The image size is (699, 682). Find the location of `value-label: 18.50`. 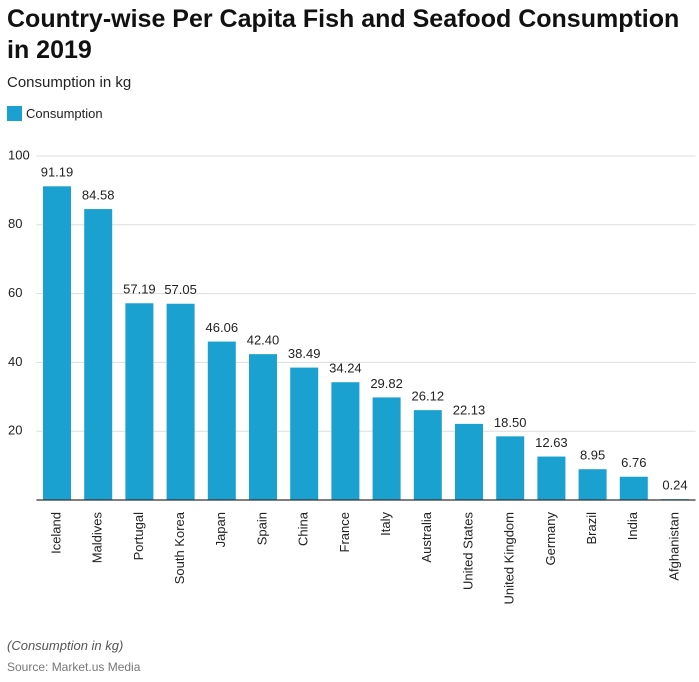

value-label: 18.50 is located at coordinates (510, 422).